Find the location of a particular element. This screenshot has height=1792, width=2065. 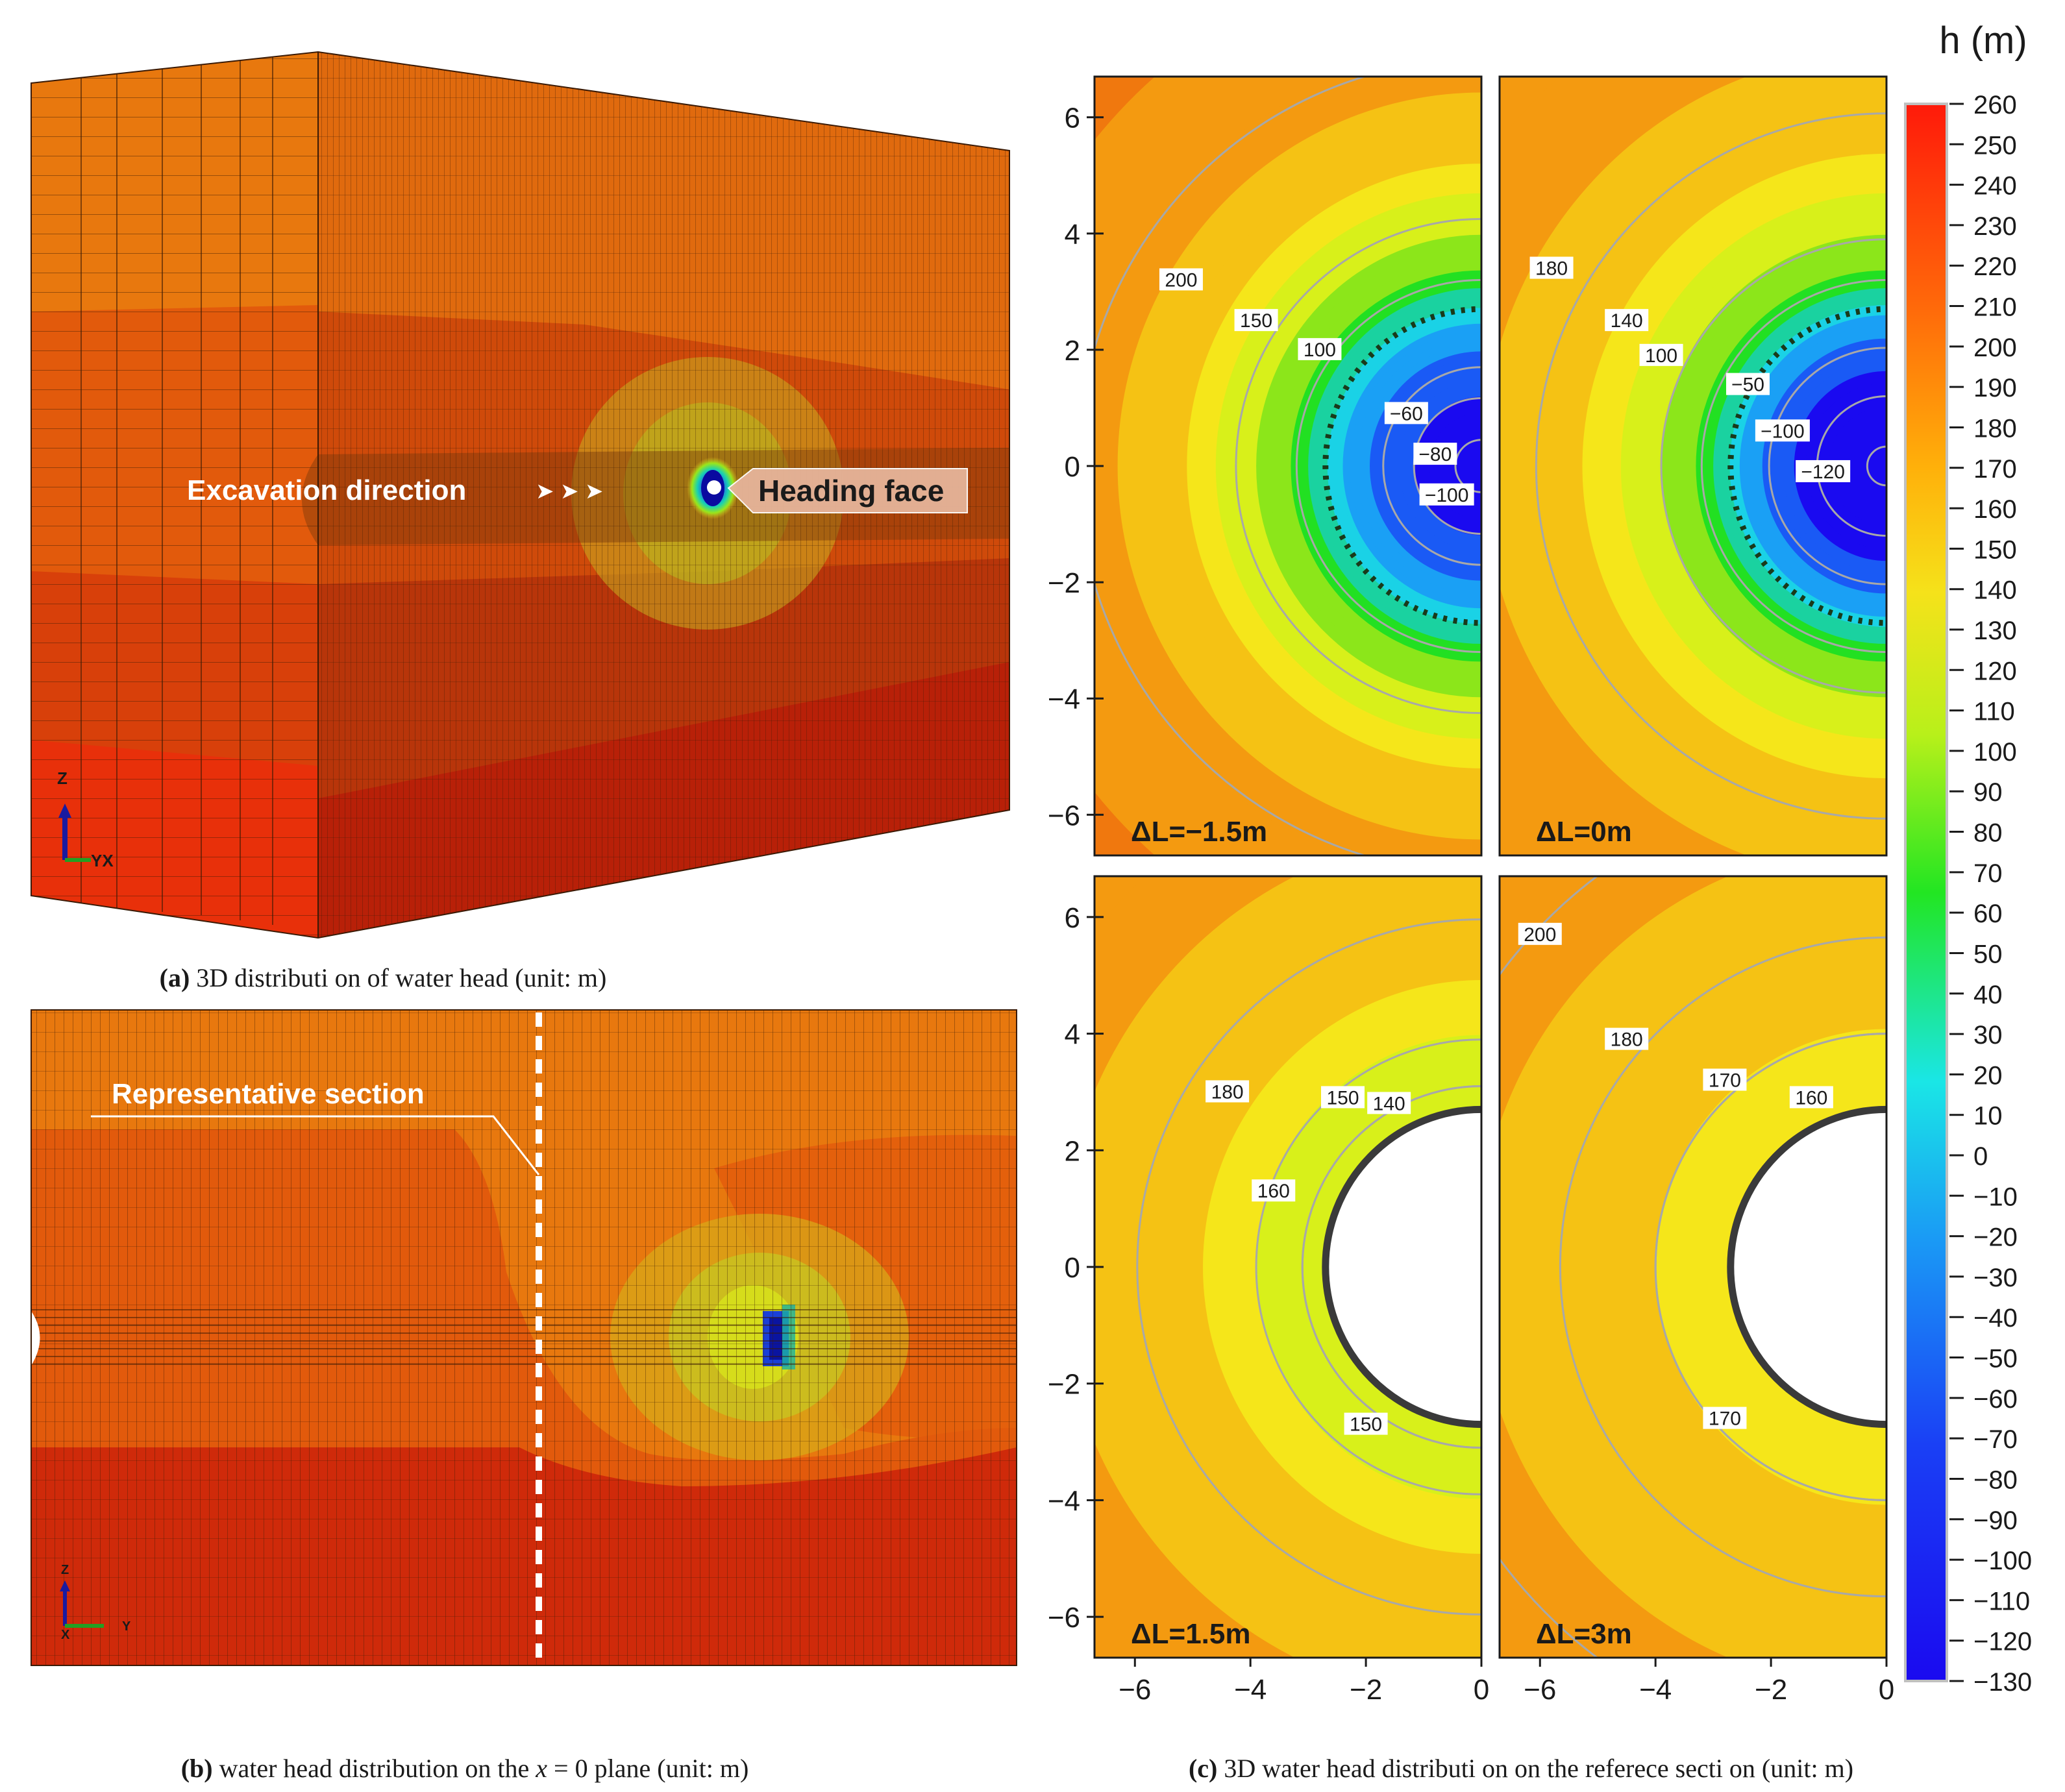

colorbar-tick-label: 40 is located at coordinates (1988, 995).